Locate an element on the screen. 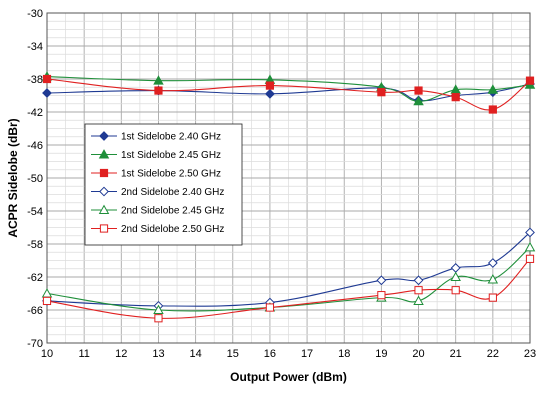  legend-box is located at coordinates (163, 184).